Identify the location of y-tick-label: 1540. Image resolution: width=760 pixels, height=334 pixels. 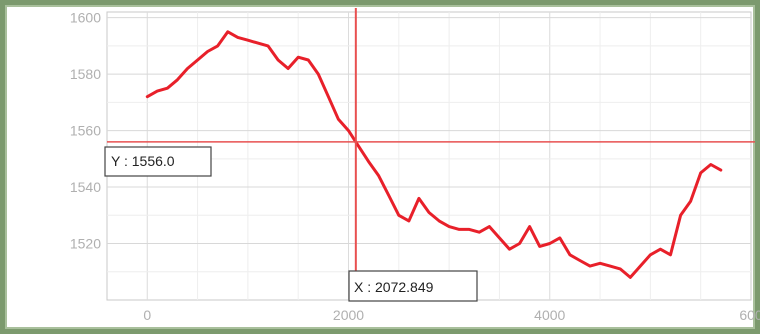
(85, 187).